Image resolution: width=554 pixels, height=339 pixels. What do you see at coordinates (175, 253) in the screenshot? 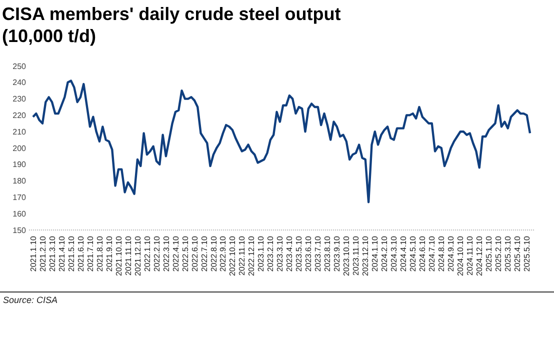
I see `x-tick-label: 2022.4.10` at bounding box center [175, 253].